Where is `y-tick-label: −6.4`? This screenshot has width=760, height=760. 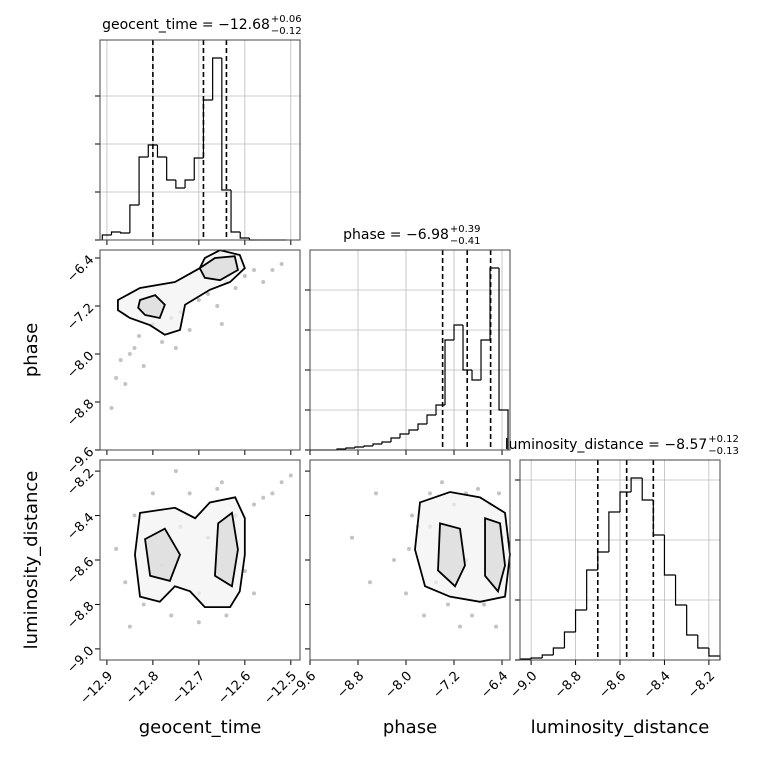
y-tick-label: −6.4 is located at coordinates (80, 269).